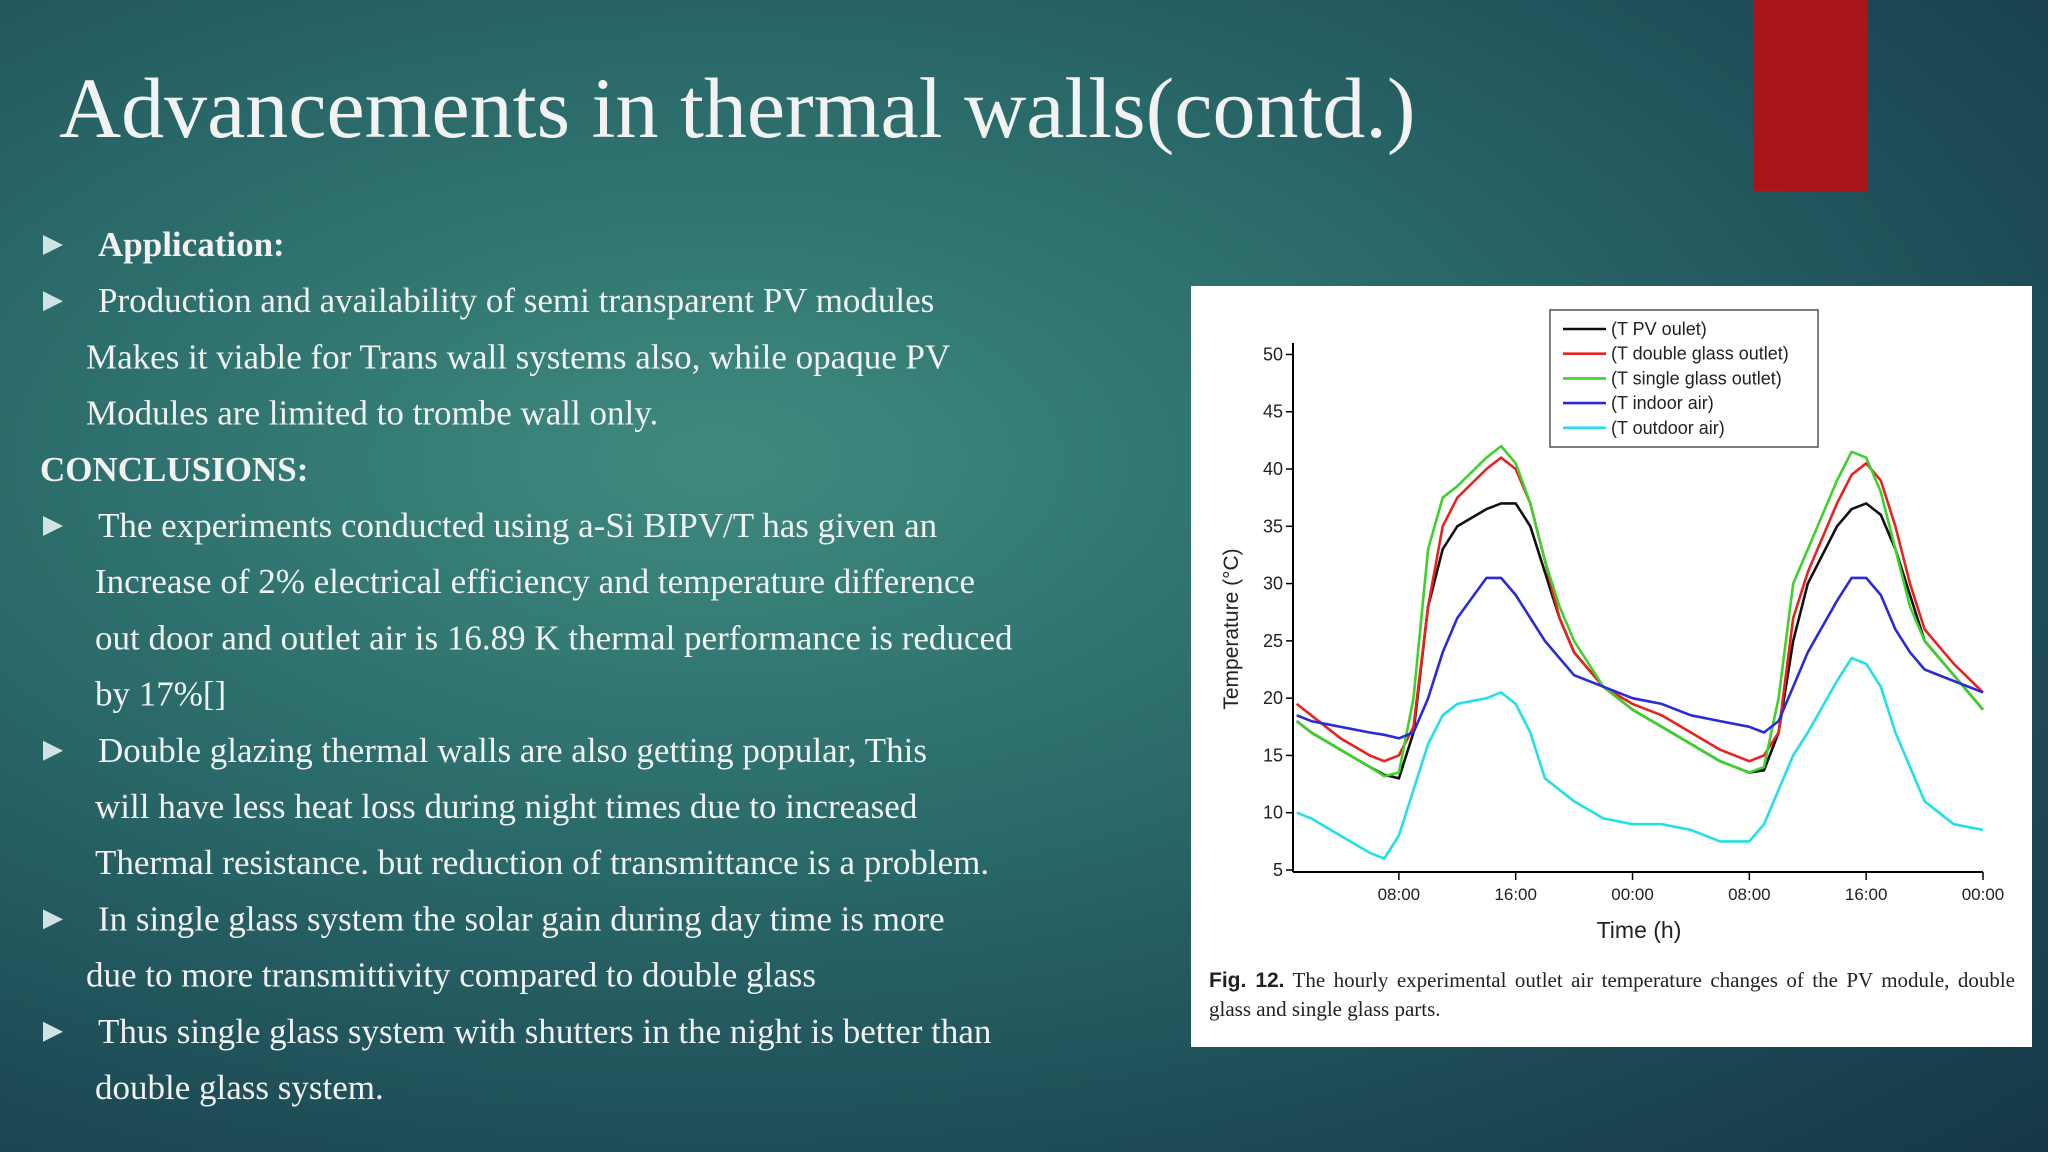 The image size is (2048, 1152). What do you see at coordinates (737, 108) in the screenshot?
I see `slide-title: Advancements in thermal walls(contd.)` at bounding box center [737, 108].